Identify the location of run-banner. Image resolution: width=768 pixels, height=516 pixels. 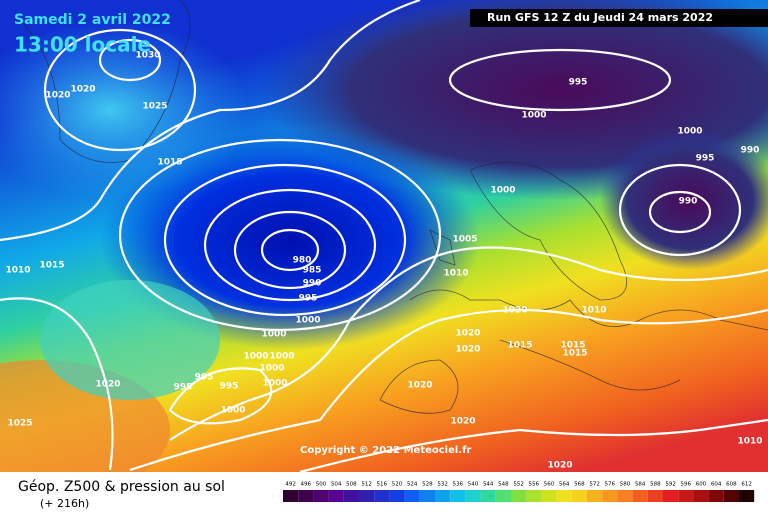
(619, 18).